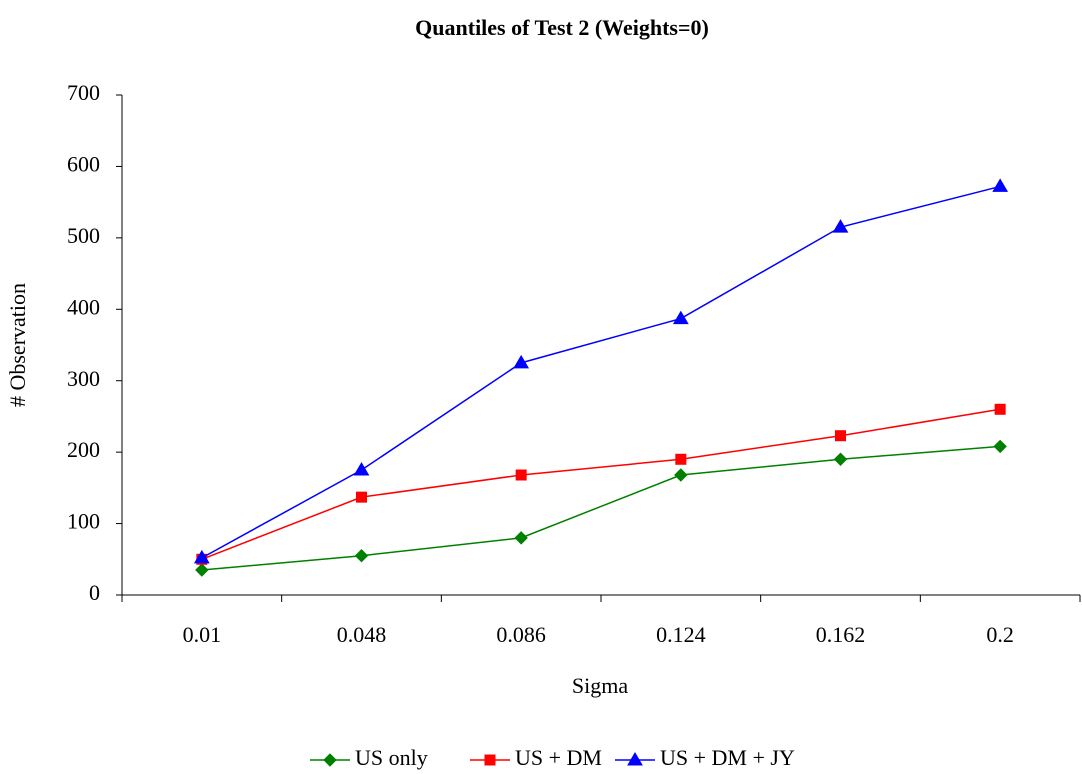  I want to click on chart-title: Quantiles of Test 2 (Weights=0), so click(562, 27).